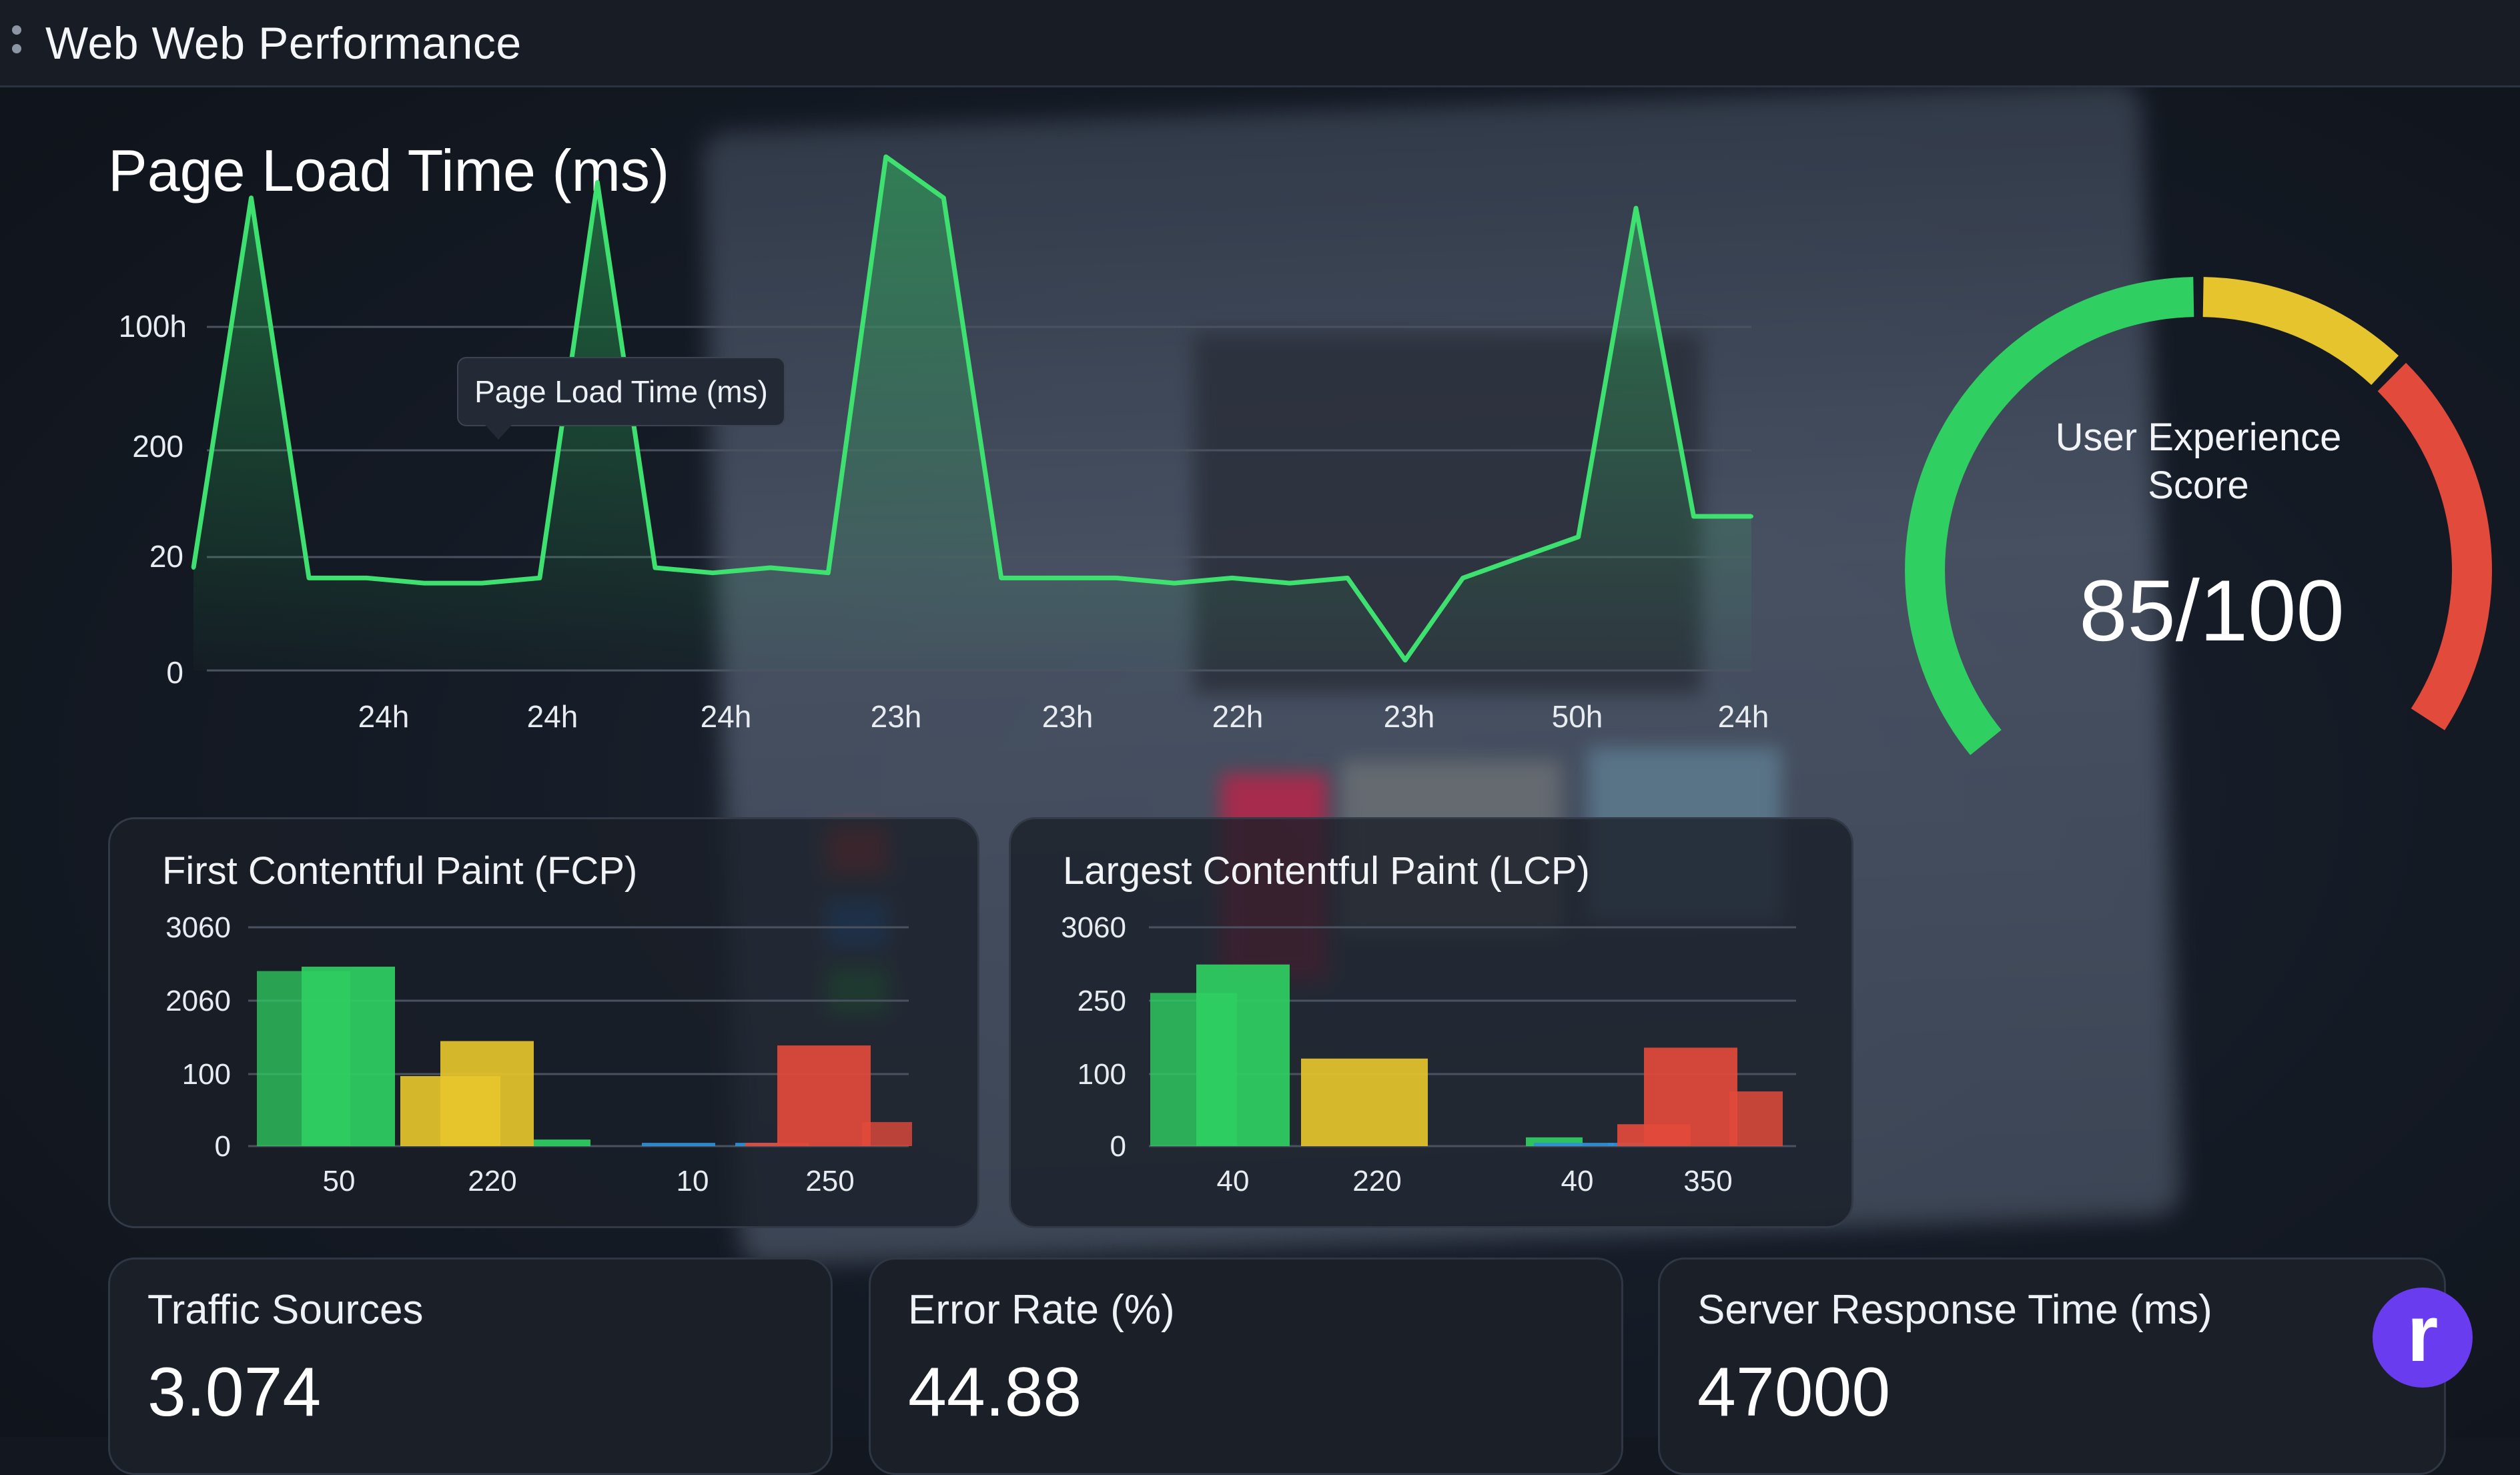 This screenshot has height=1475, width=2520. What do you see at coordinates (1955, 1310) in the screenshot?
I see `server-response-title: Server Response Time (ms)` at bounding box center [1955, 1310].